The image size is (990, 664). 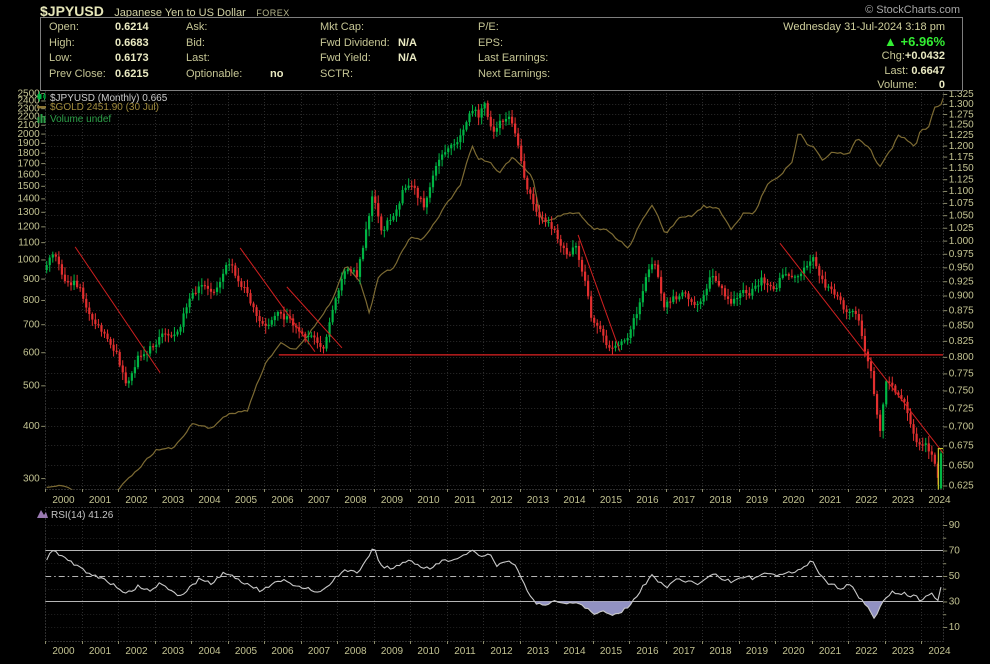 What do you see at coordinates (42, 515) in the screenshot?
I see `rsi-indicator-icon` at bounding box center [42, 515].